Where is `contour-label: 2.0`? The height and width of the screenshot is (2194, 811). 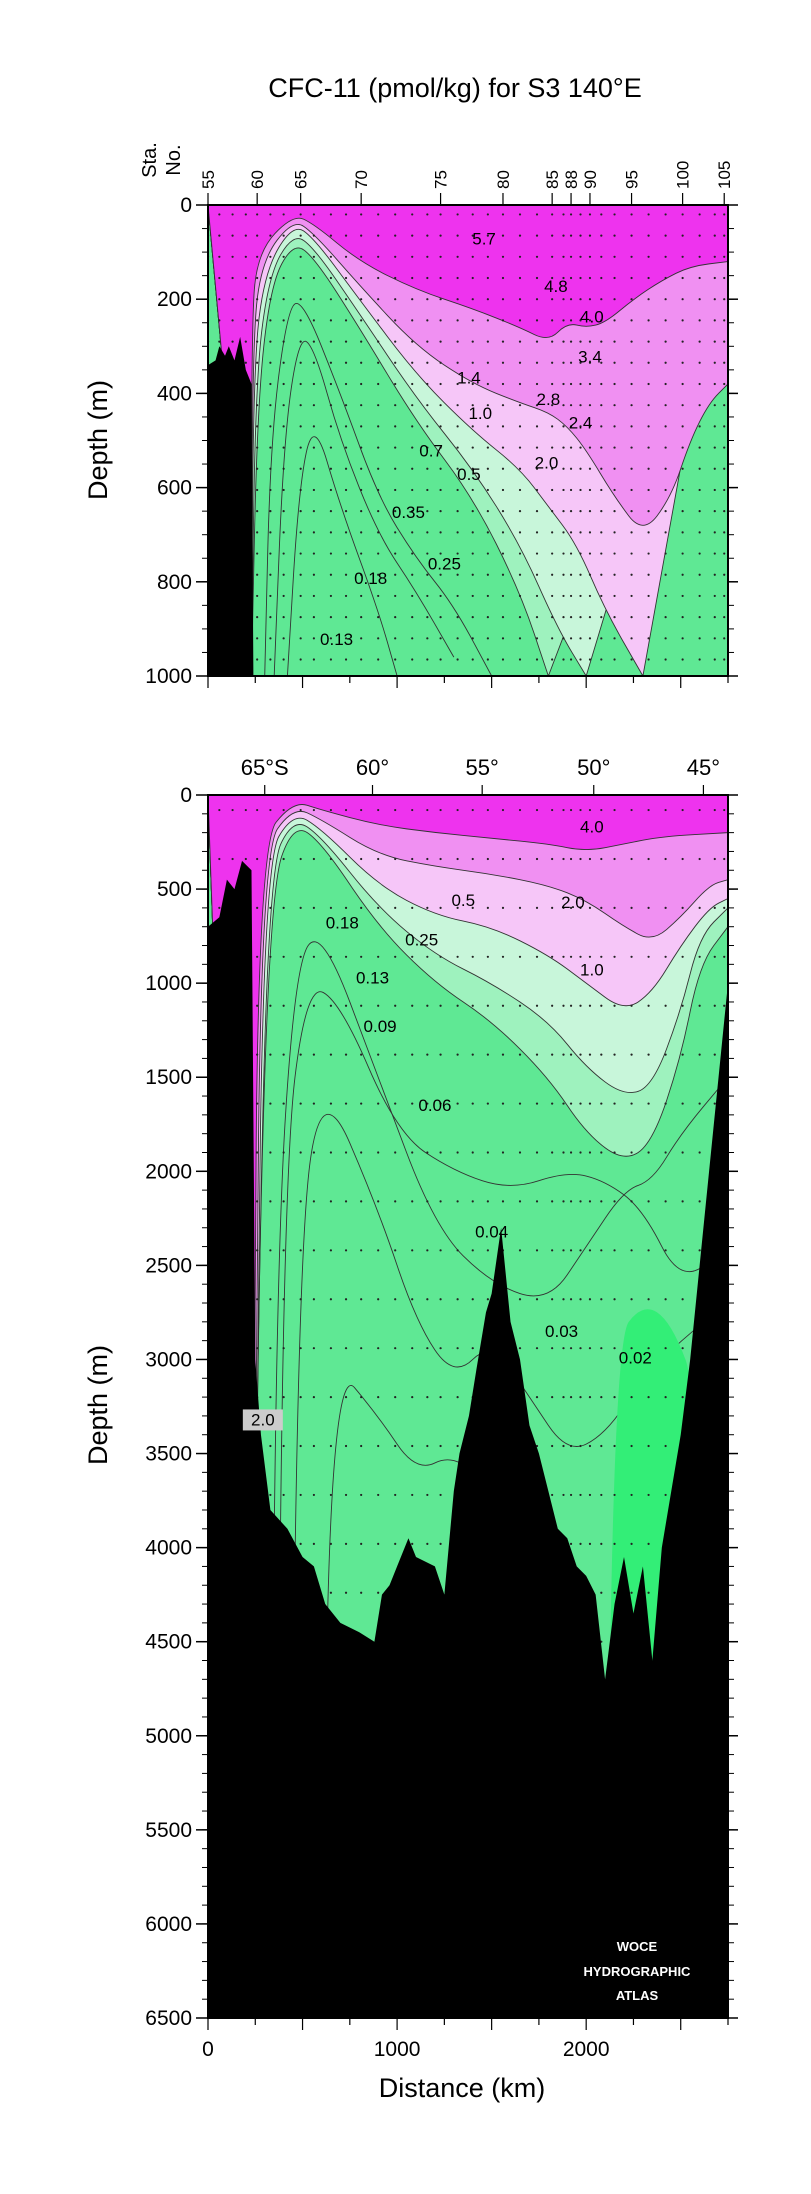
contour-label: 2.0 is located at coordinates (573, 902).